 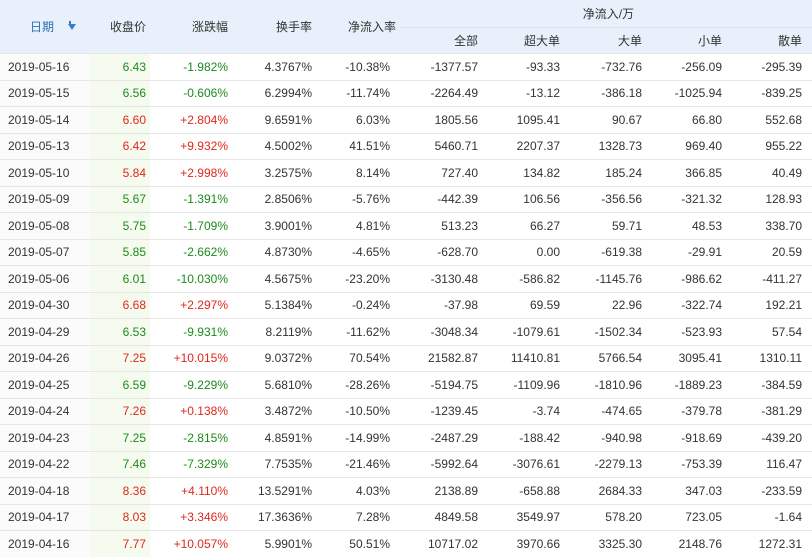 What do you see at coordinates (611, 278) in the screenshot?
I see `row-large: -1145.76` at bounding box center [611, 278].